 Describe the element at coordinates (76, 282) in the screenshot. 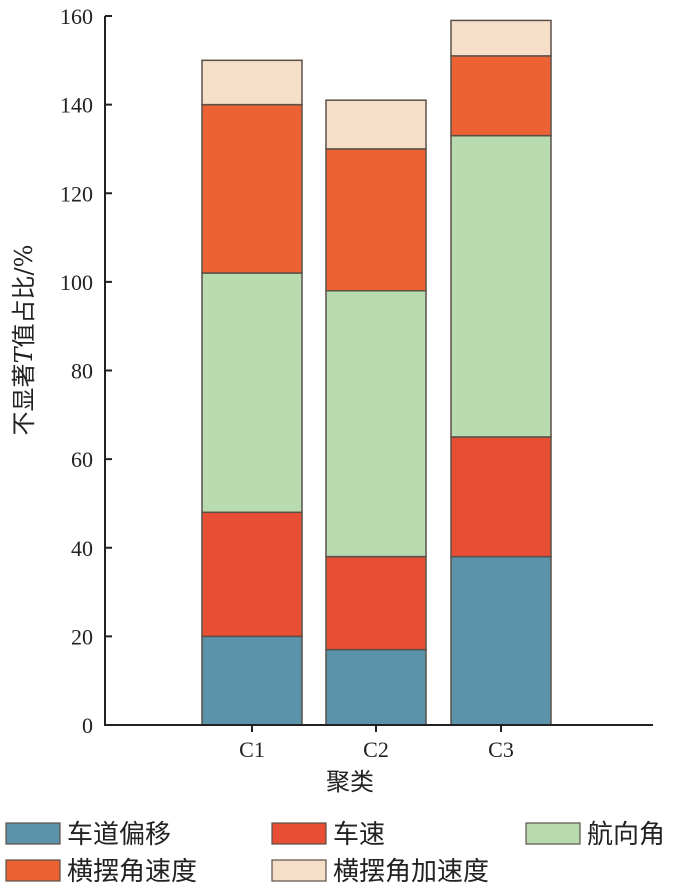

I see `y-tick-label: 100` at that location.